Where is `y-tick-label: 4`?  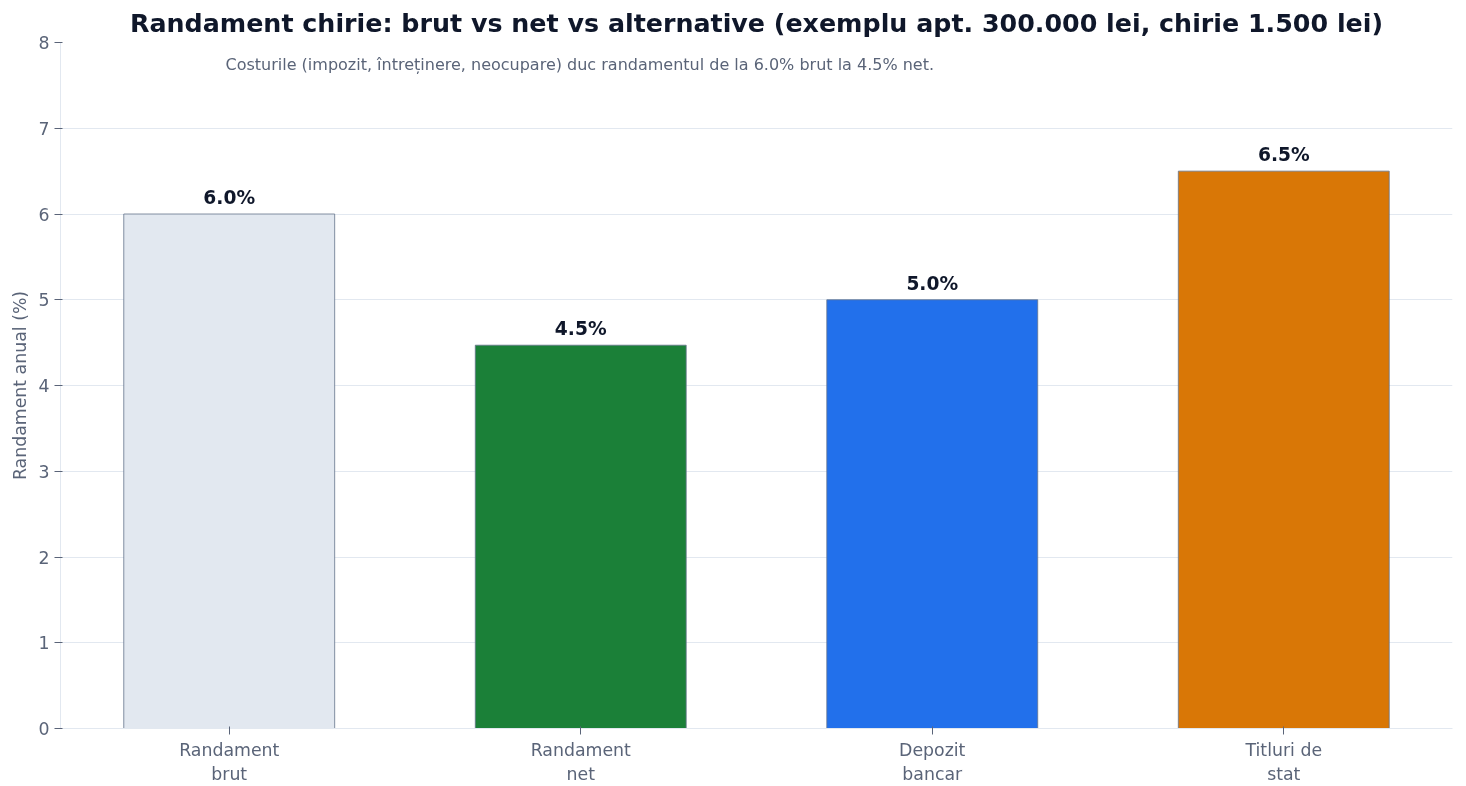 y-tick-label: 4 is located at coordinates (44, 386).